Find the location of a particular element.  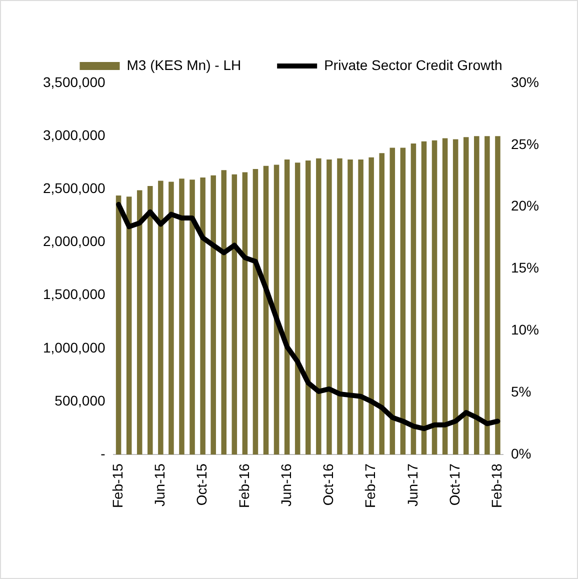

x-tick-label: Feb-17 is located at coordinates (370, 485).